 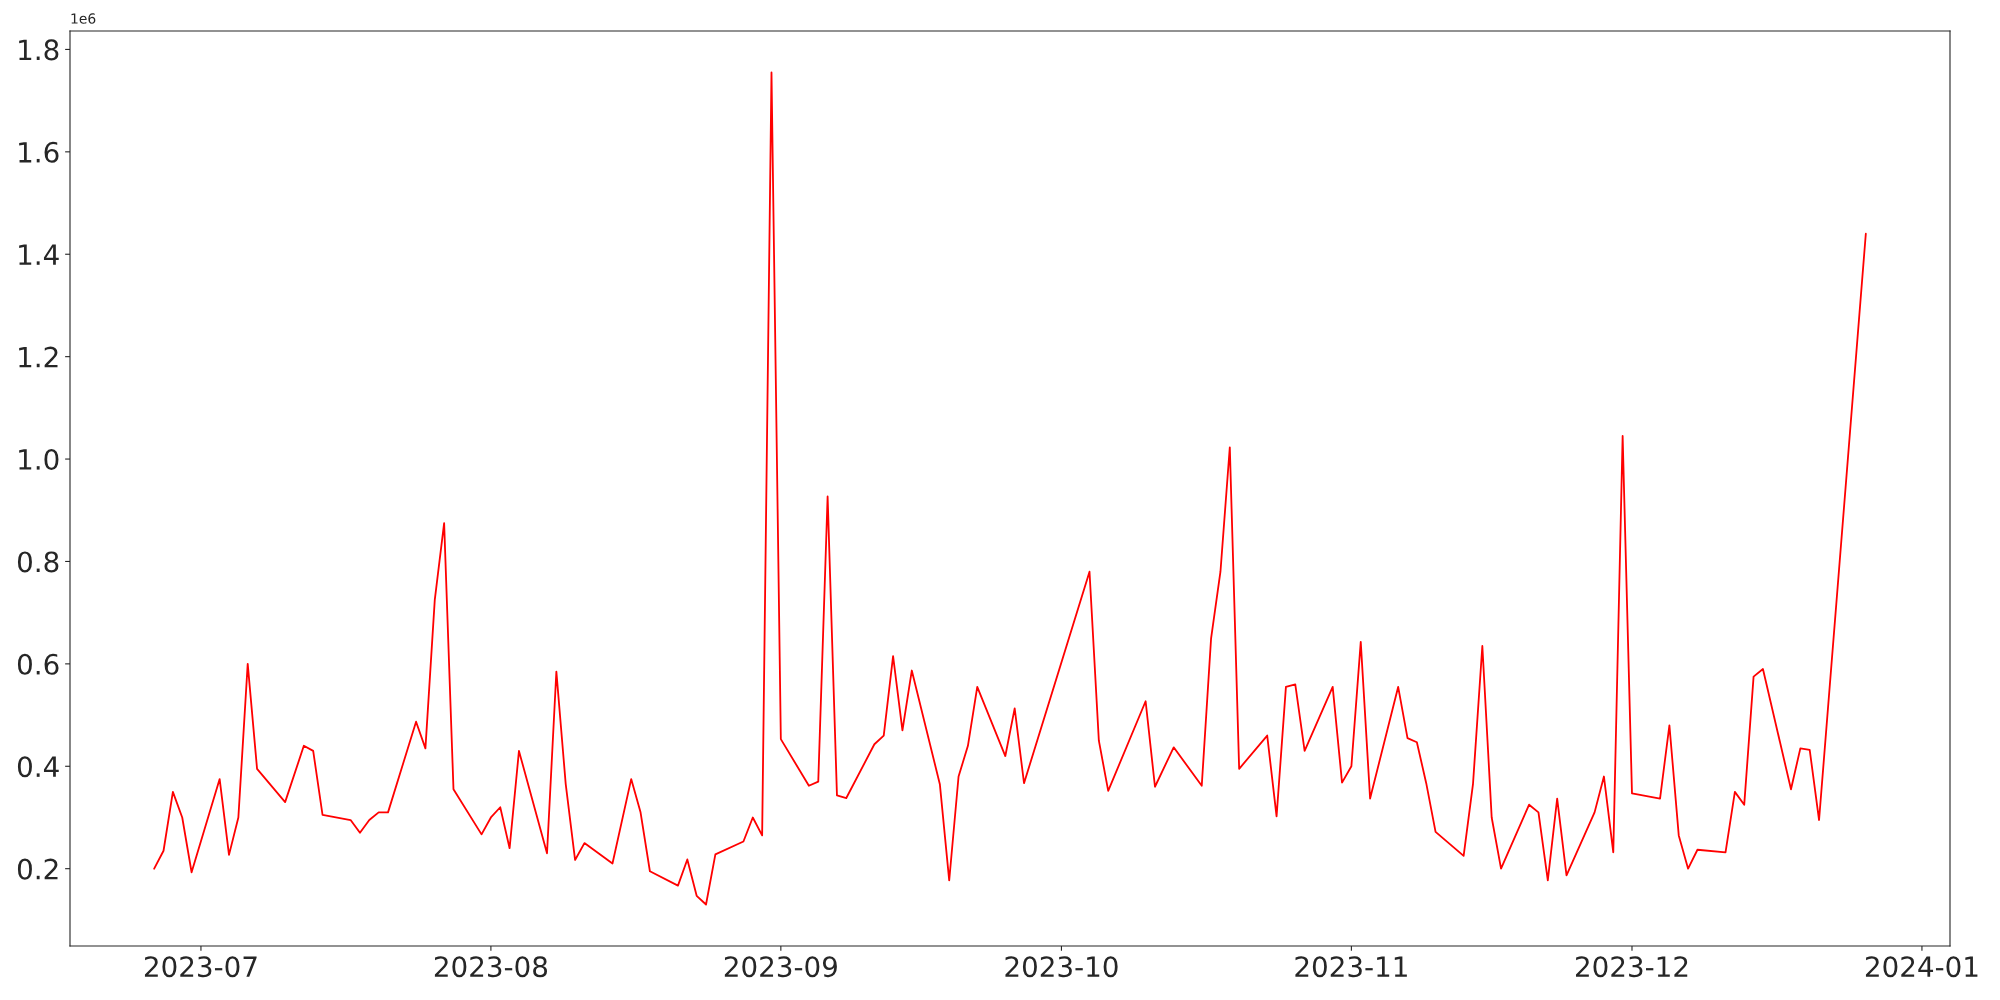 What do you see at coordinates (39, 50) in the screenshot?
I see `y-tick-label: 1.8` at bounding box center [39, 50].